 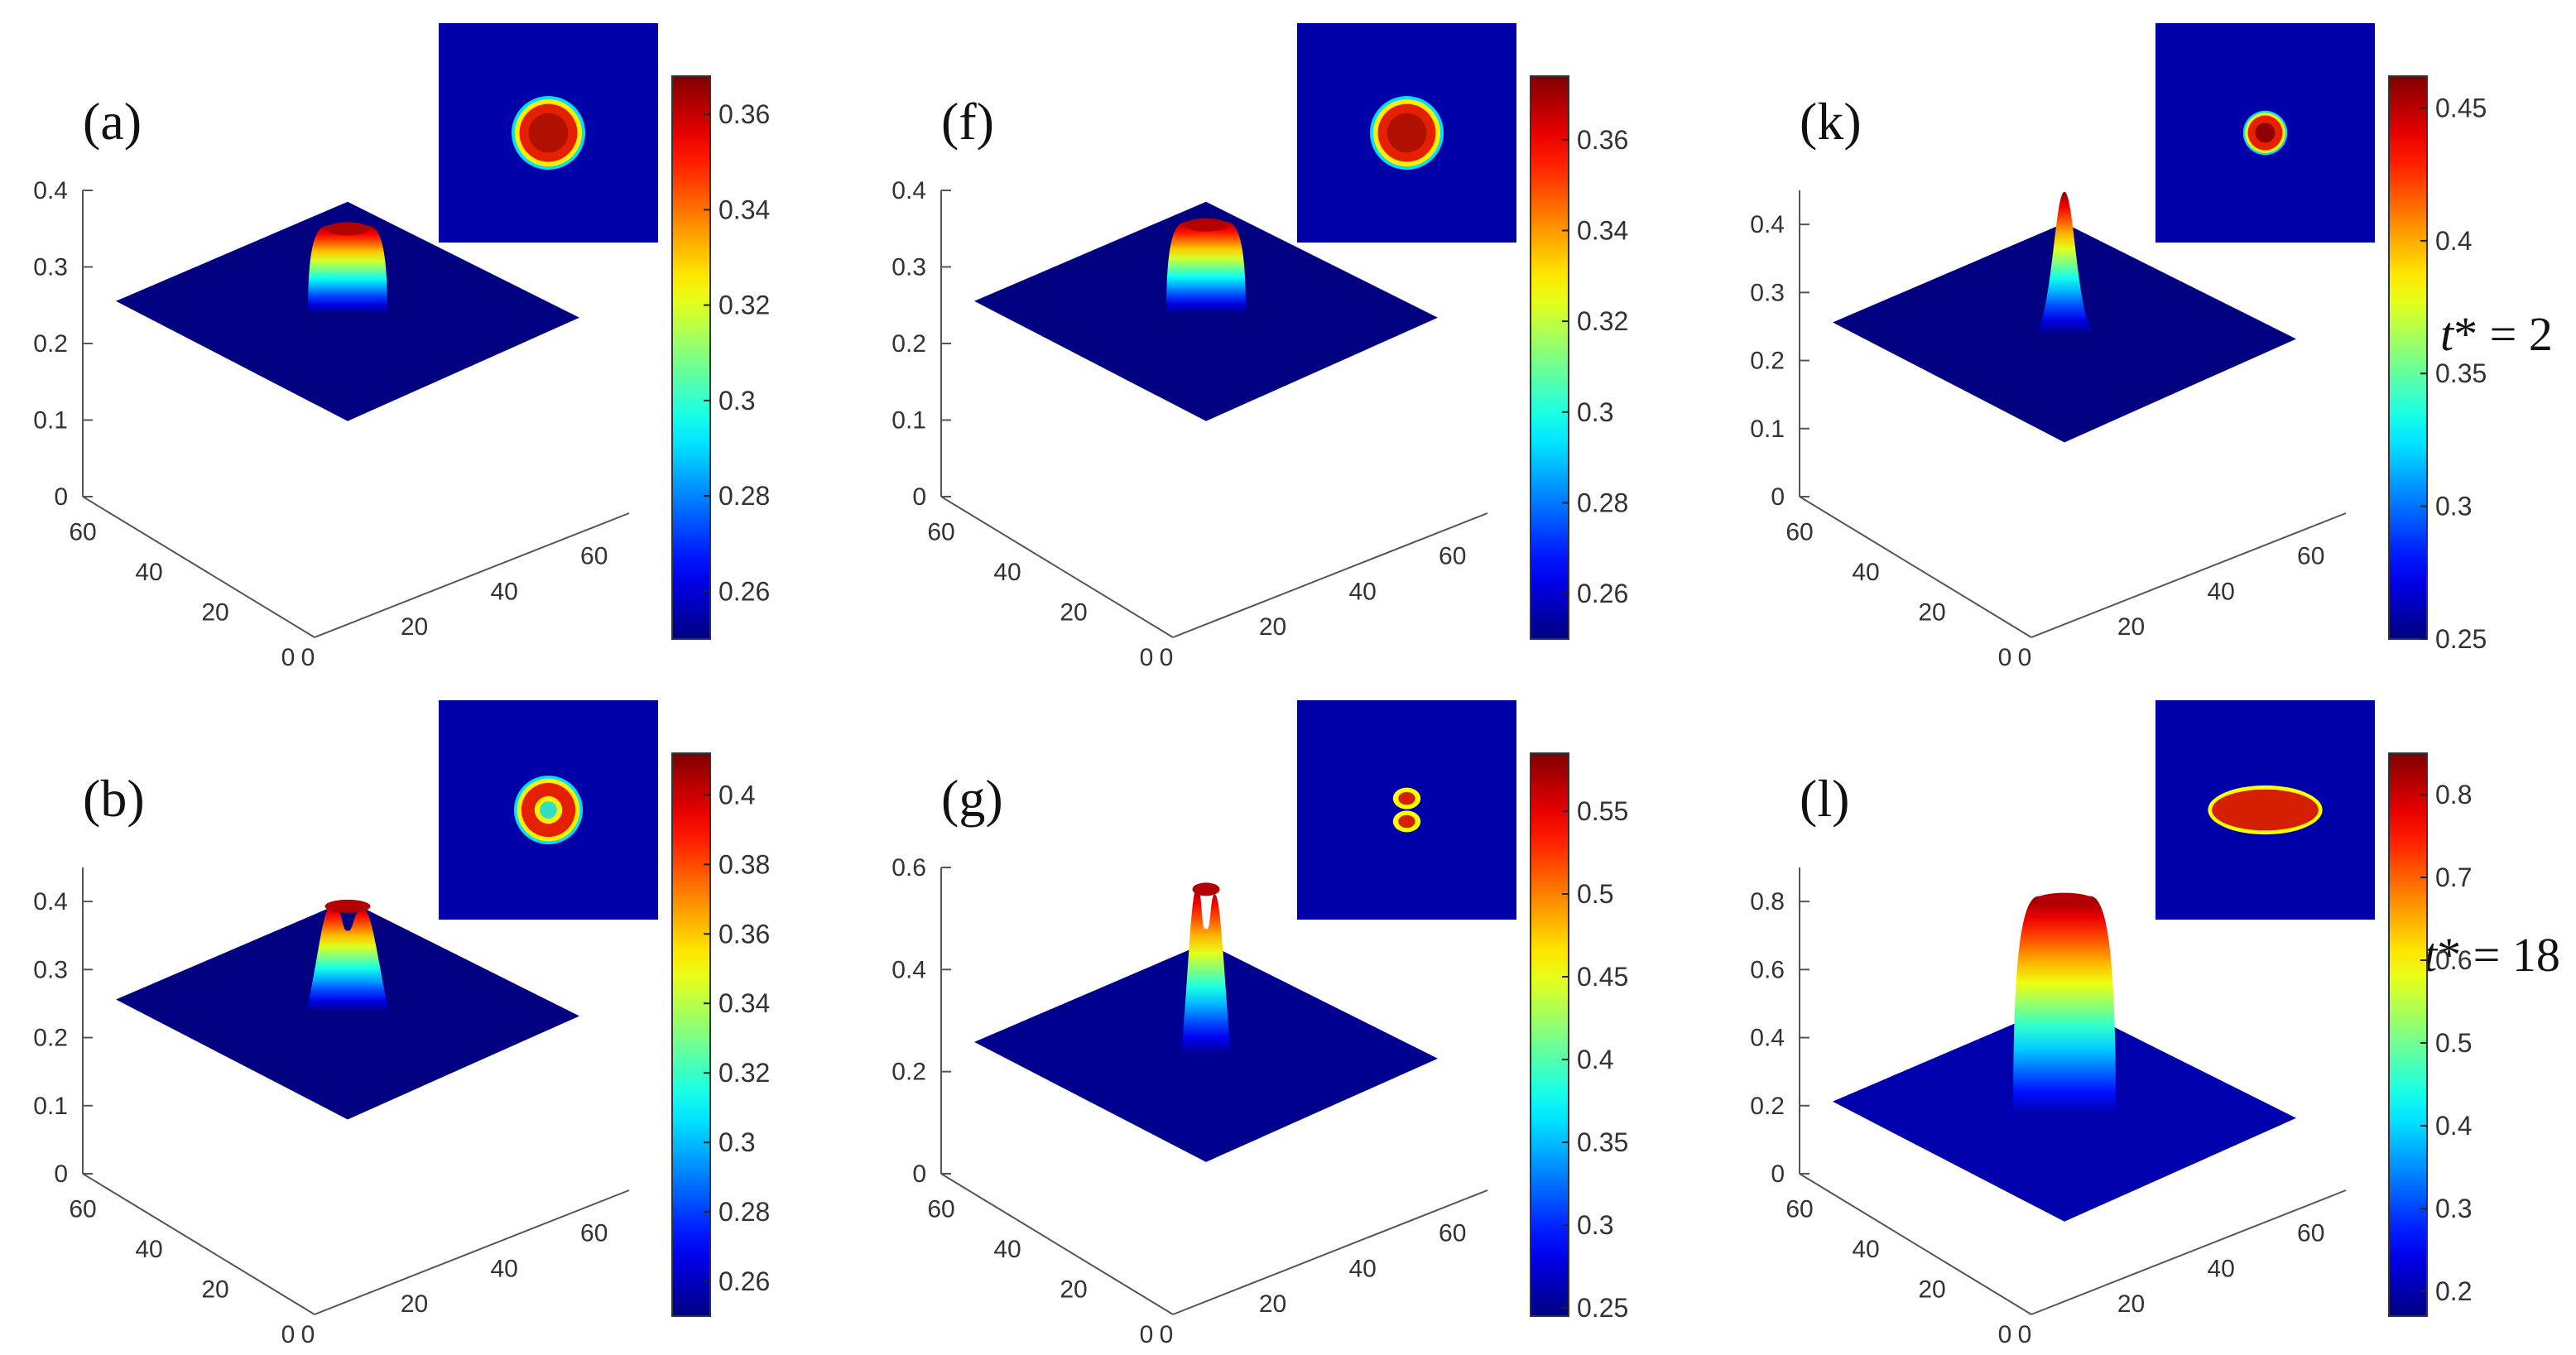 What do you see at coordinates (2453, 877) in the screenshot?
I see `colorbar-tick-label: 0.7` at bounding box center [2453, 877].